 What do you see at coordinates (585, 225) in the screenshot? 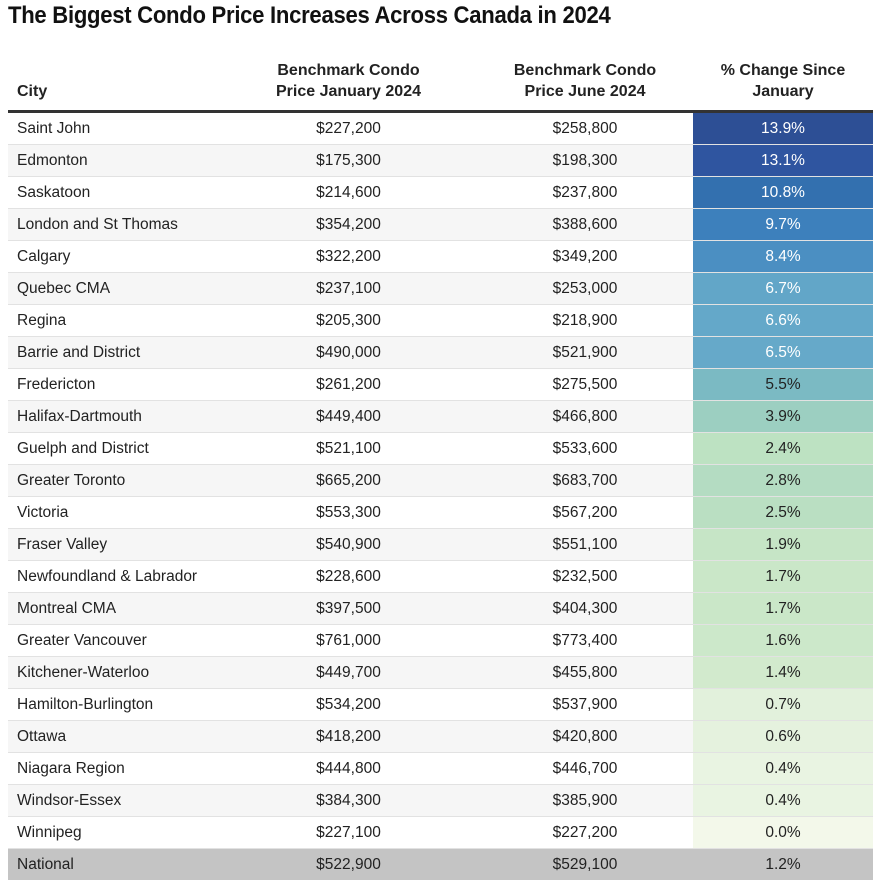
I see `cell-price-june: $388,600` at bounding box center [585, 225].